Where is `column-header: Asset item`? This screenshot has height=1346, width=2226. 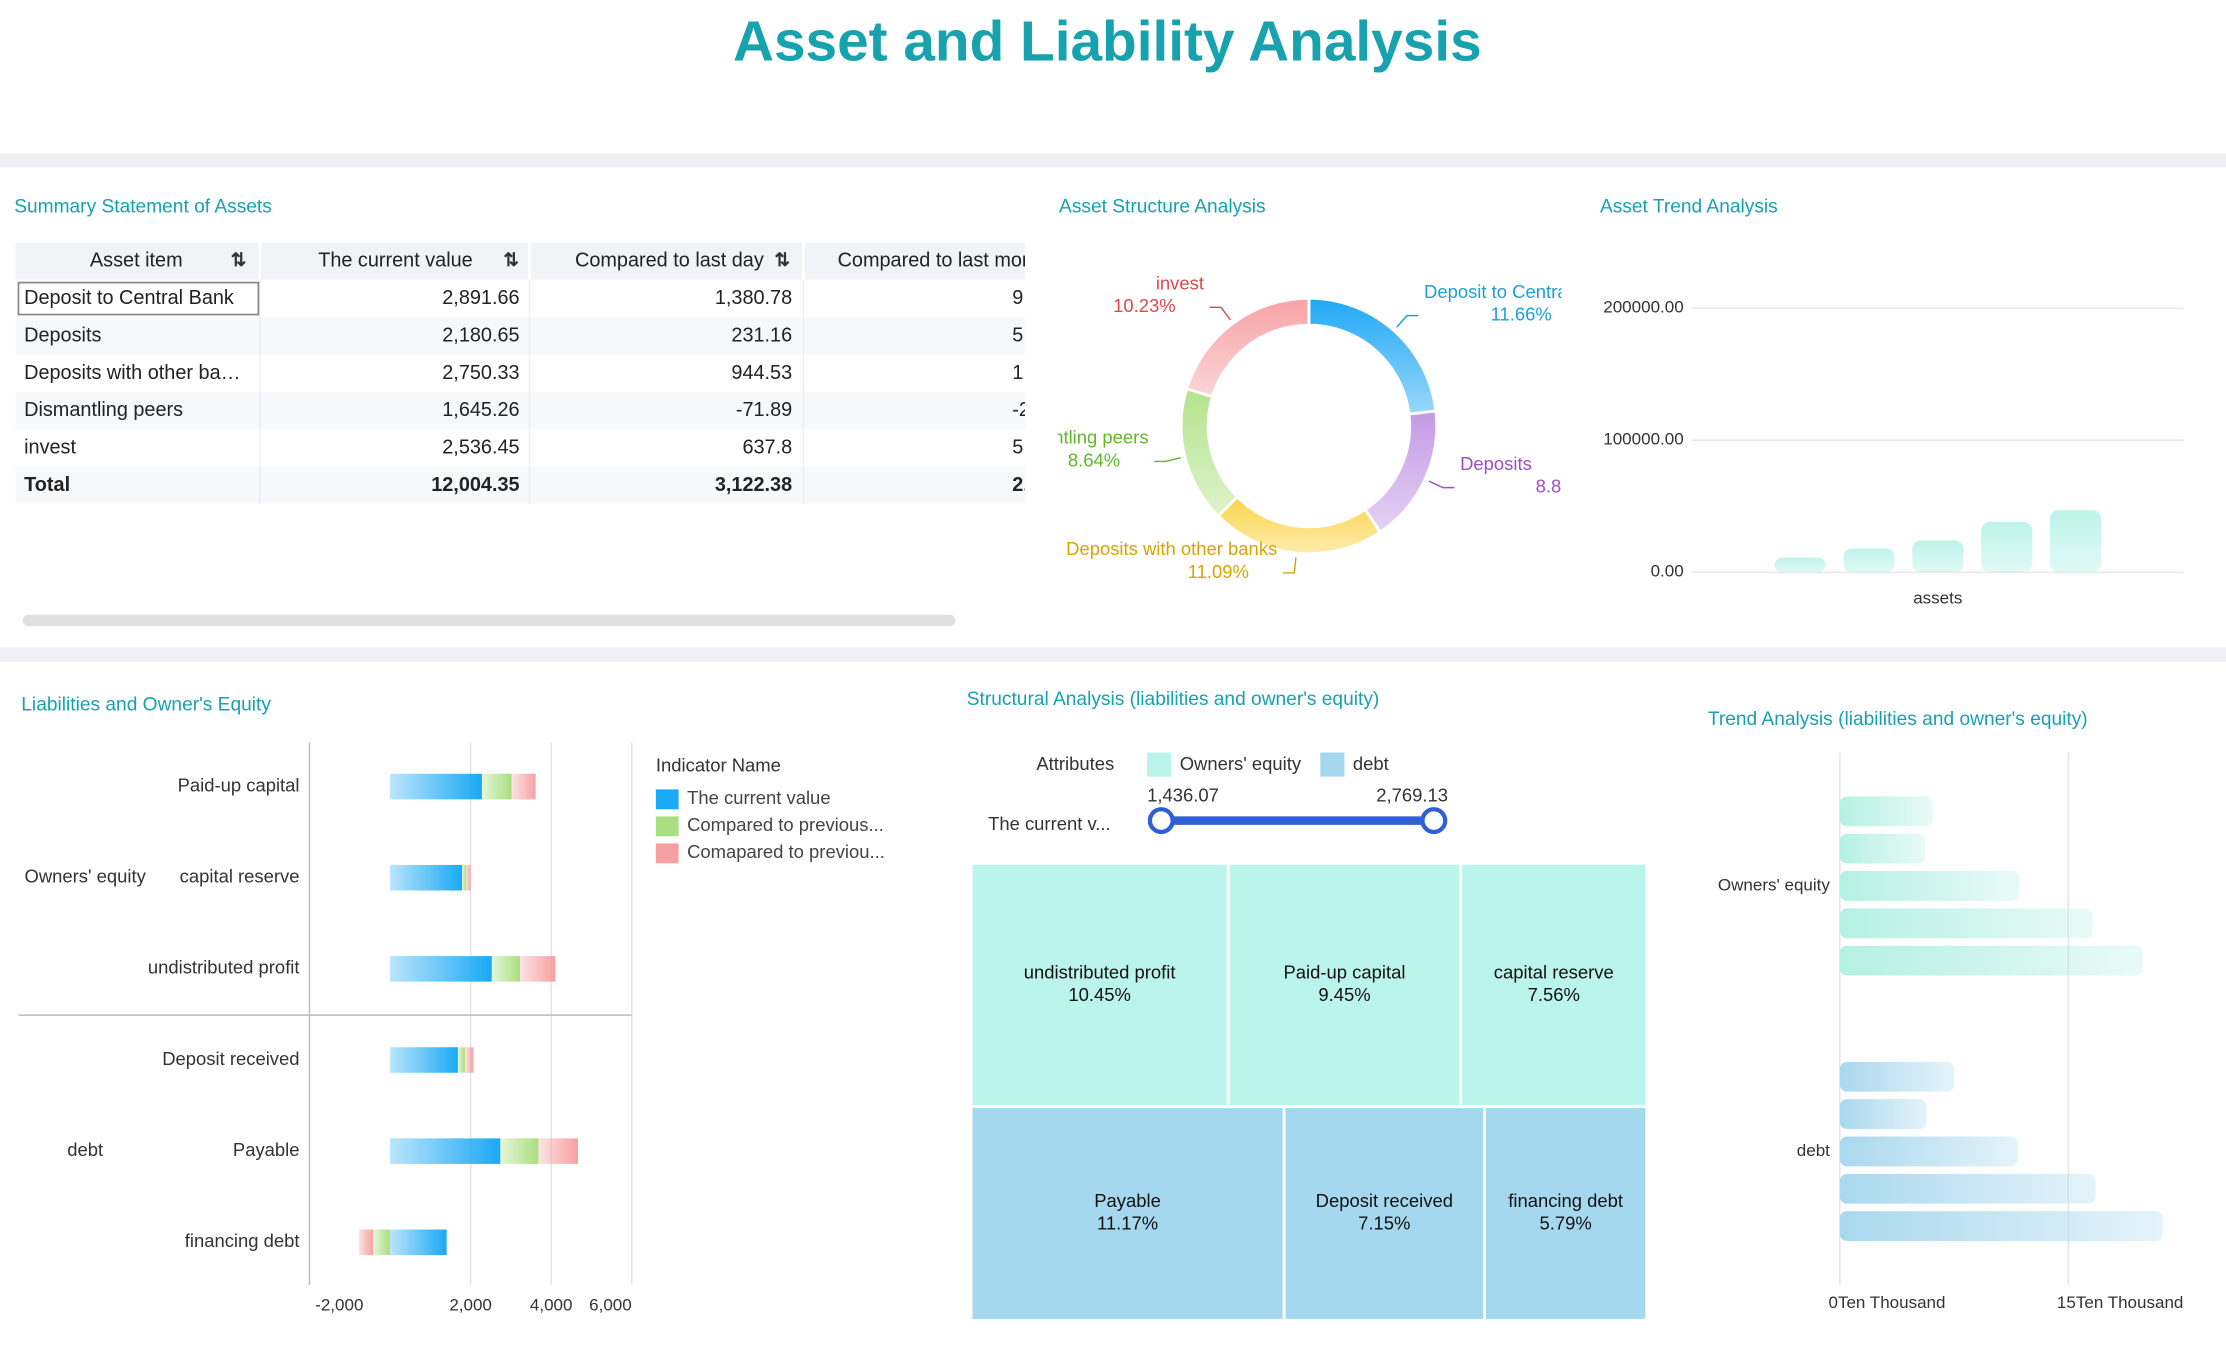 column-header: Asset item is located at coordinates (136, 261).